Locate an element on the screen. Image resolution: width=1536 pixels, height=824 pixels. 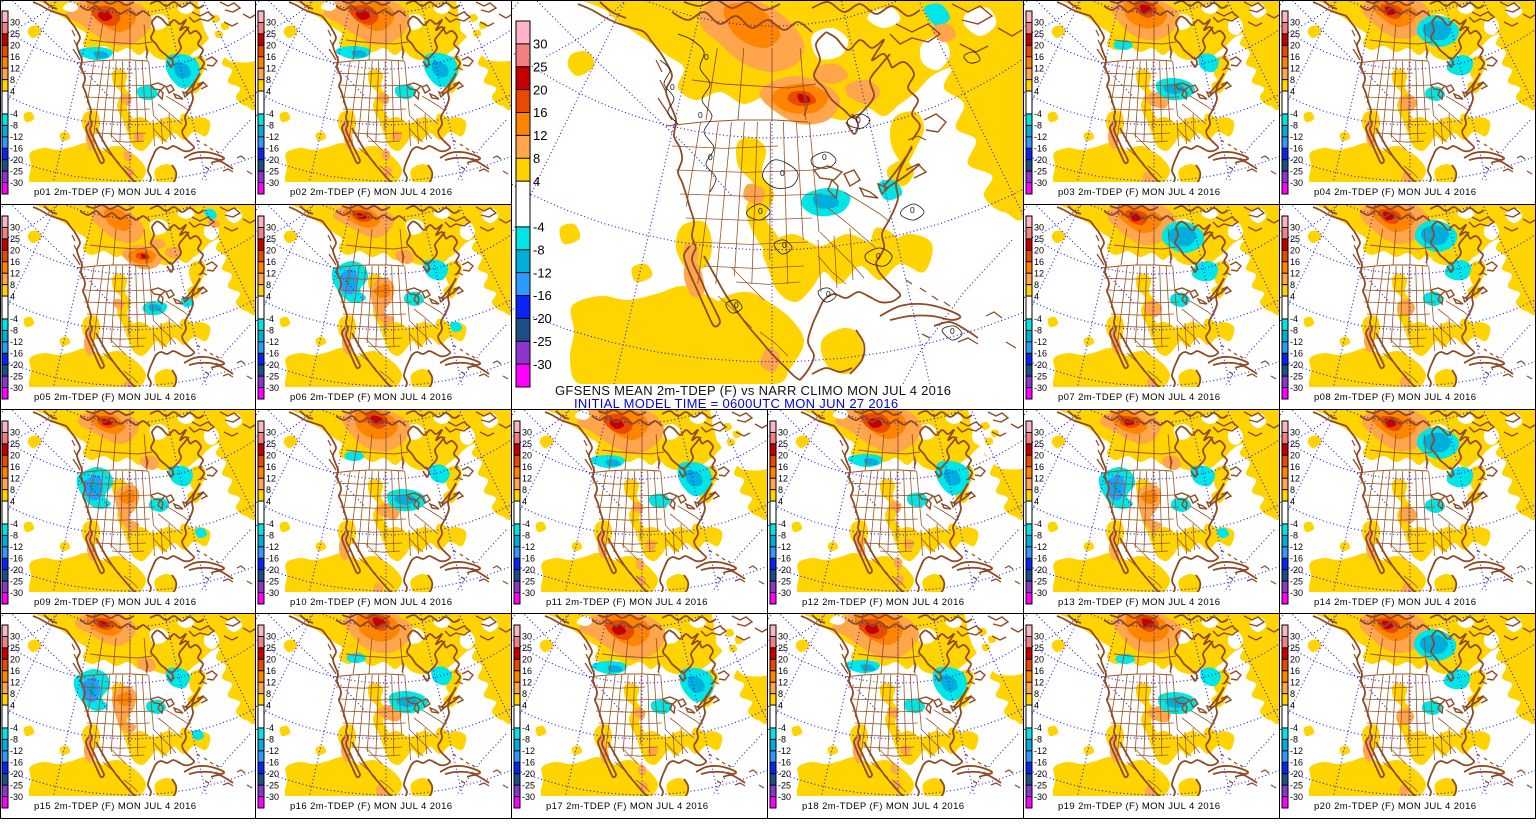
svg-text: p20 2m-TDEP (F) MON JUL 4 2016 is located at coordinates (1395, 806).